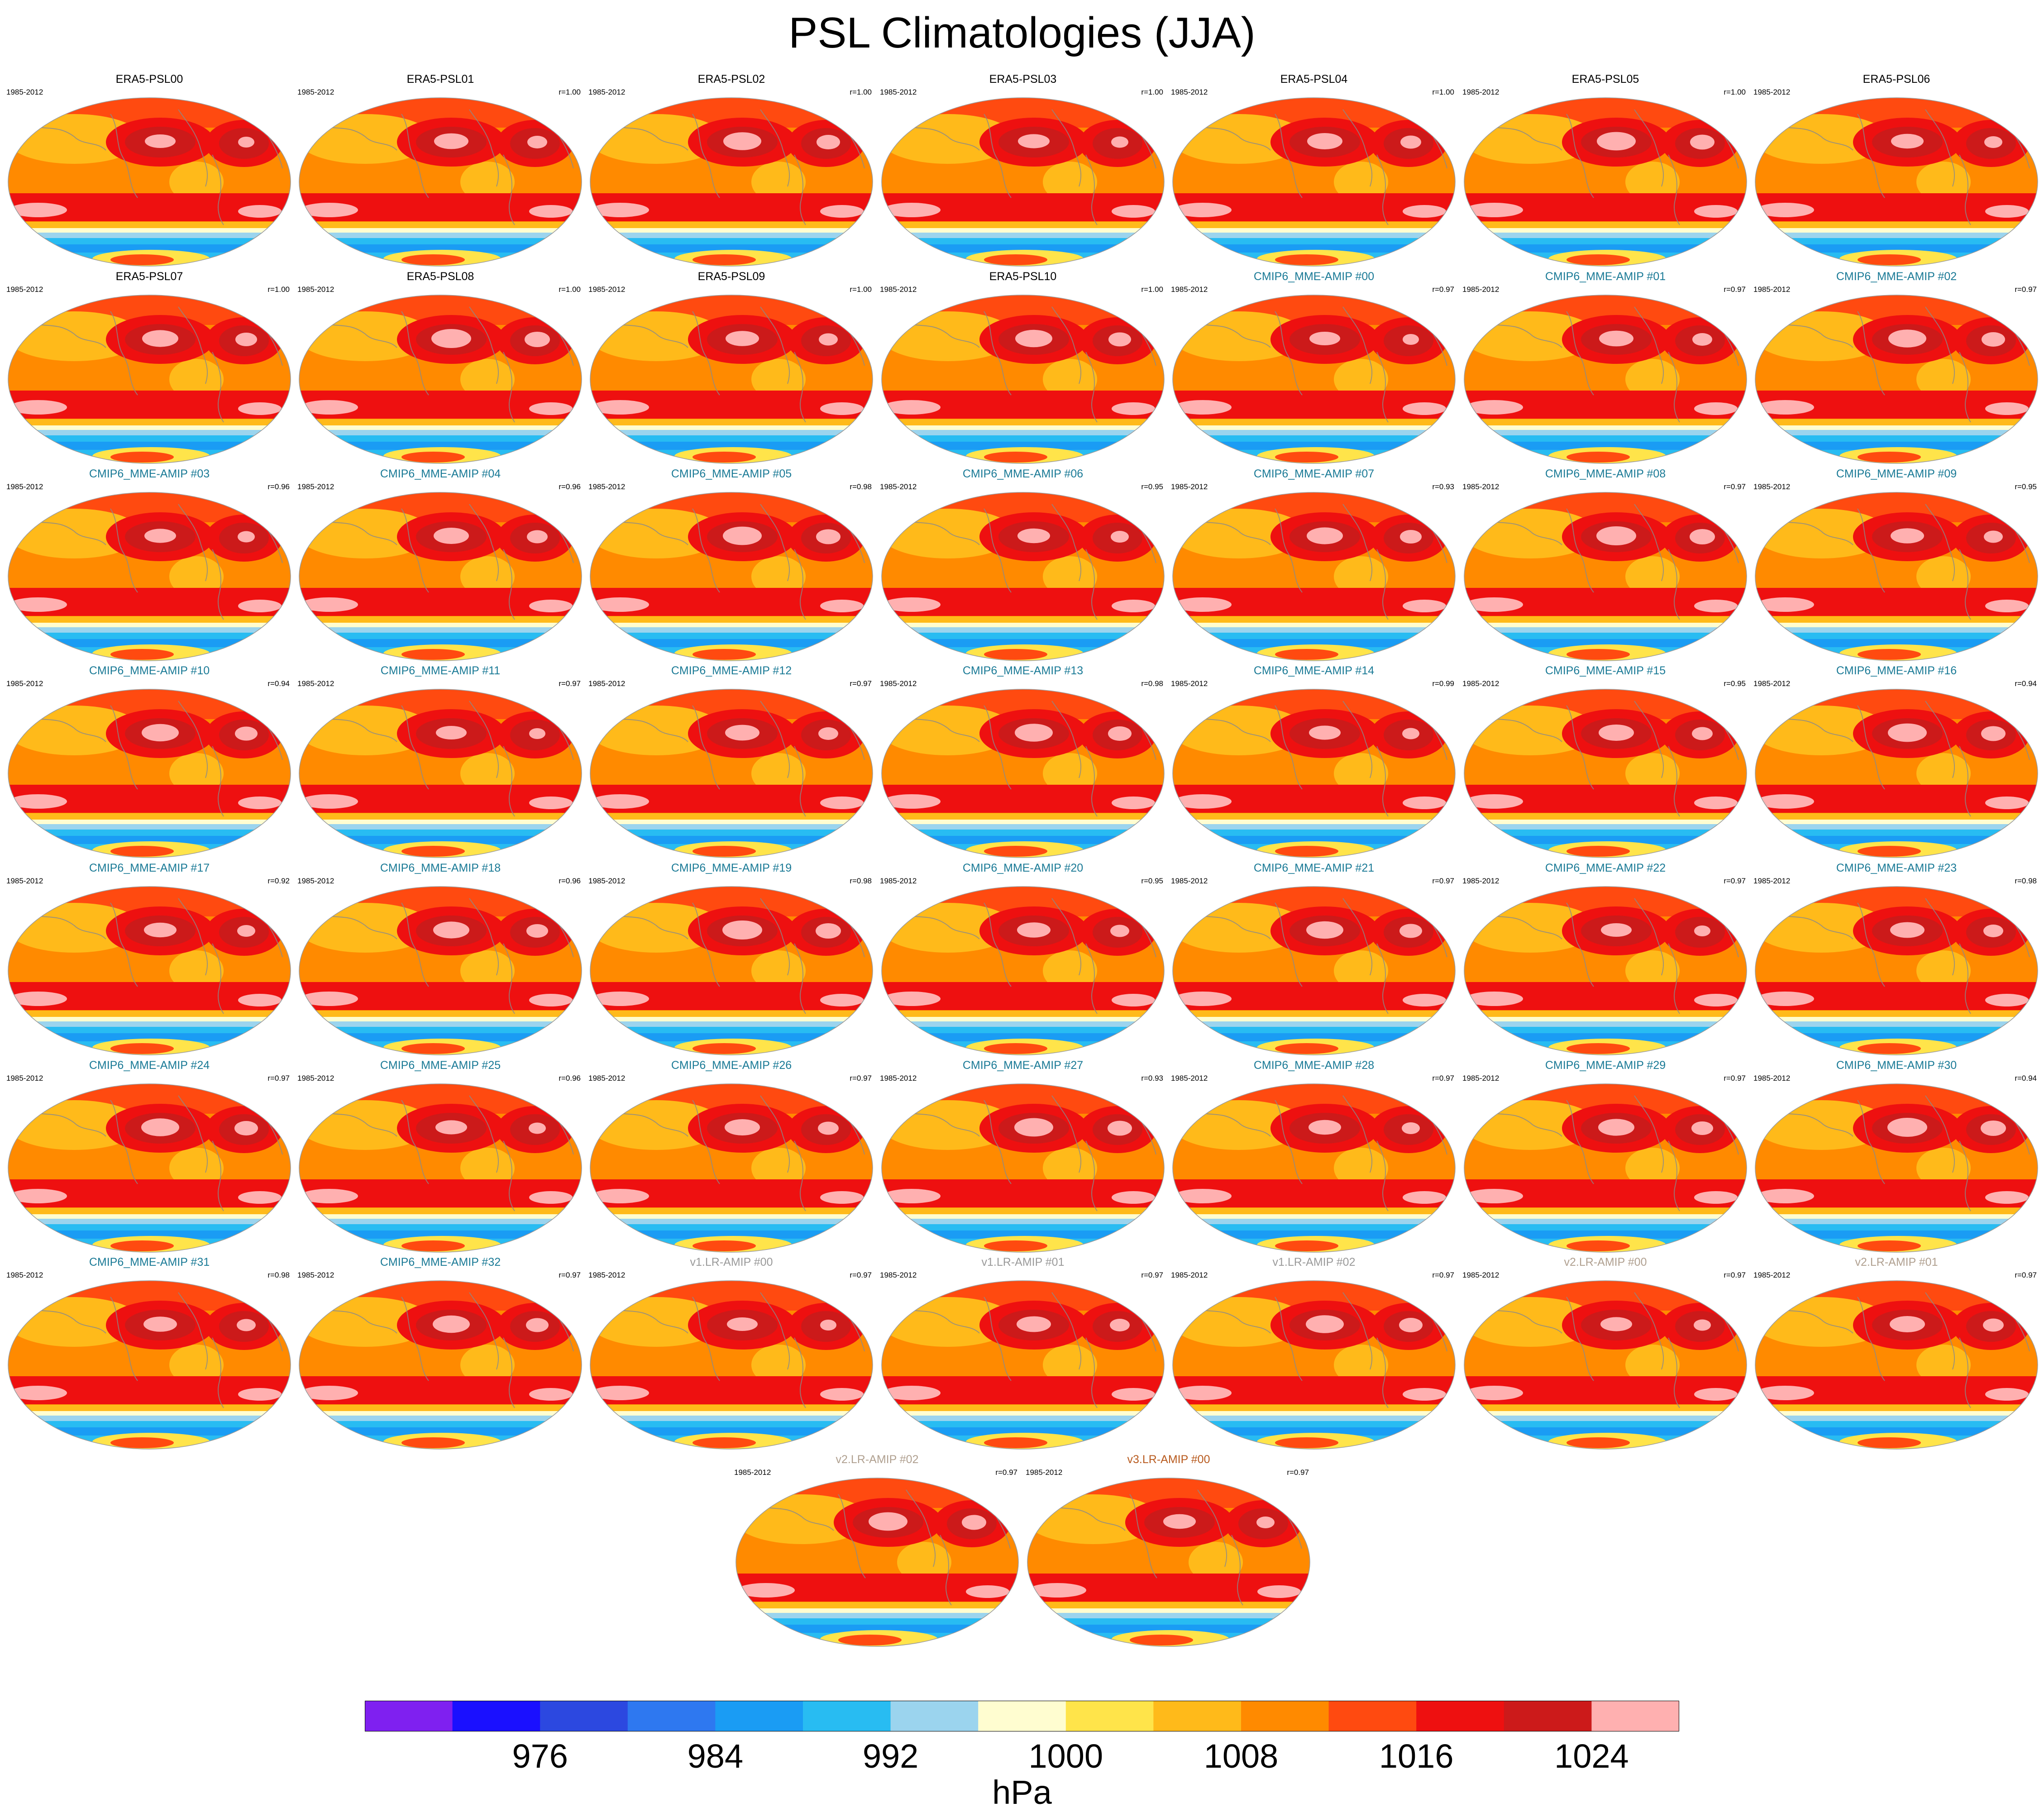 The height and width of the screenshot is (1817, 2044). I want to click on panel-title: CMIP6_MME-AMIP #19, so click(731, 868).